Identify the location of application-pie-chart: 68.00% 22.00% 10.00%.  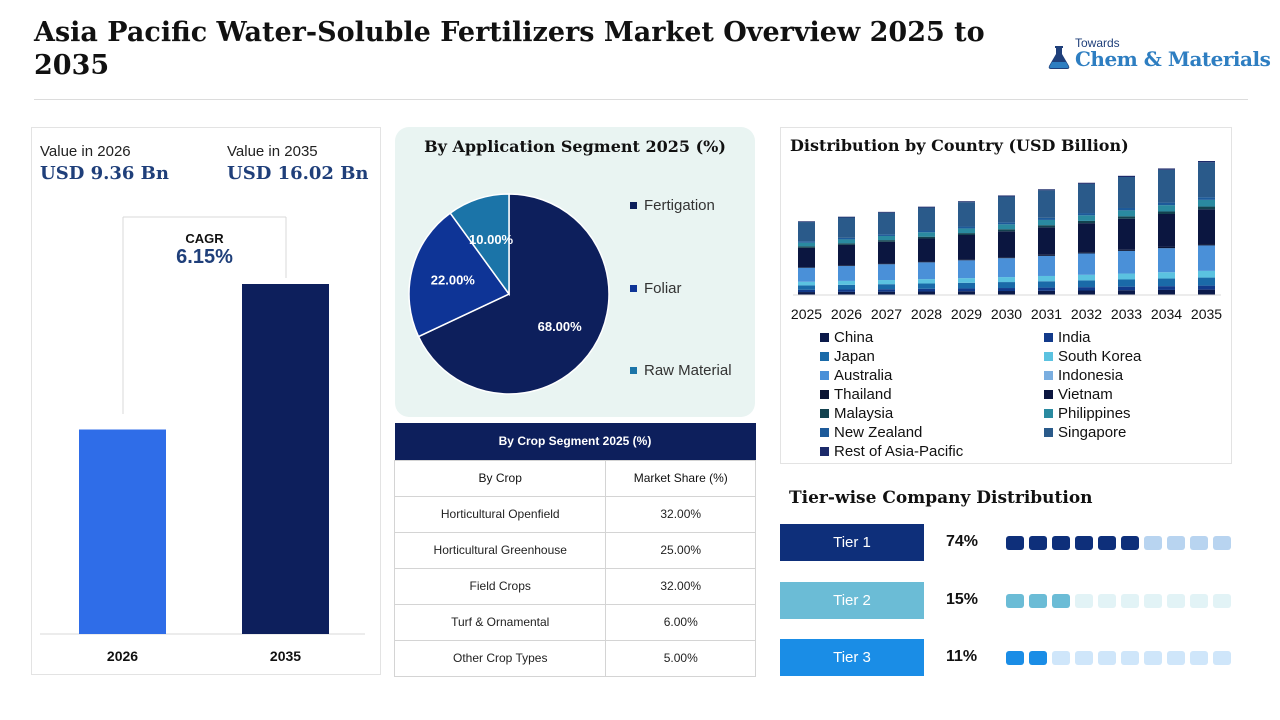
(509, 294).